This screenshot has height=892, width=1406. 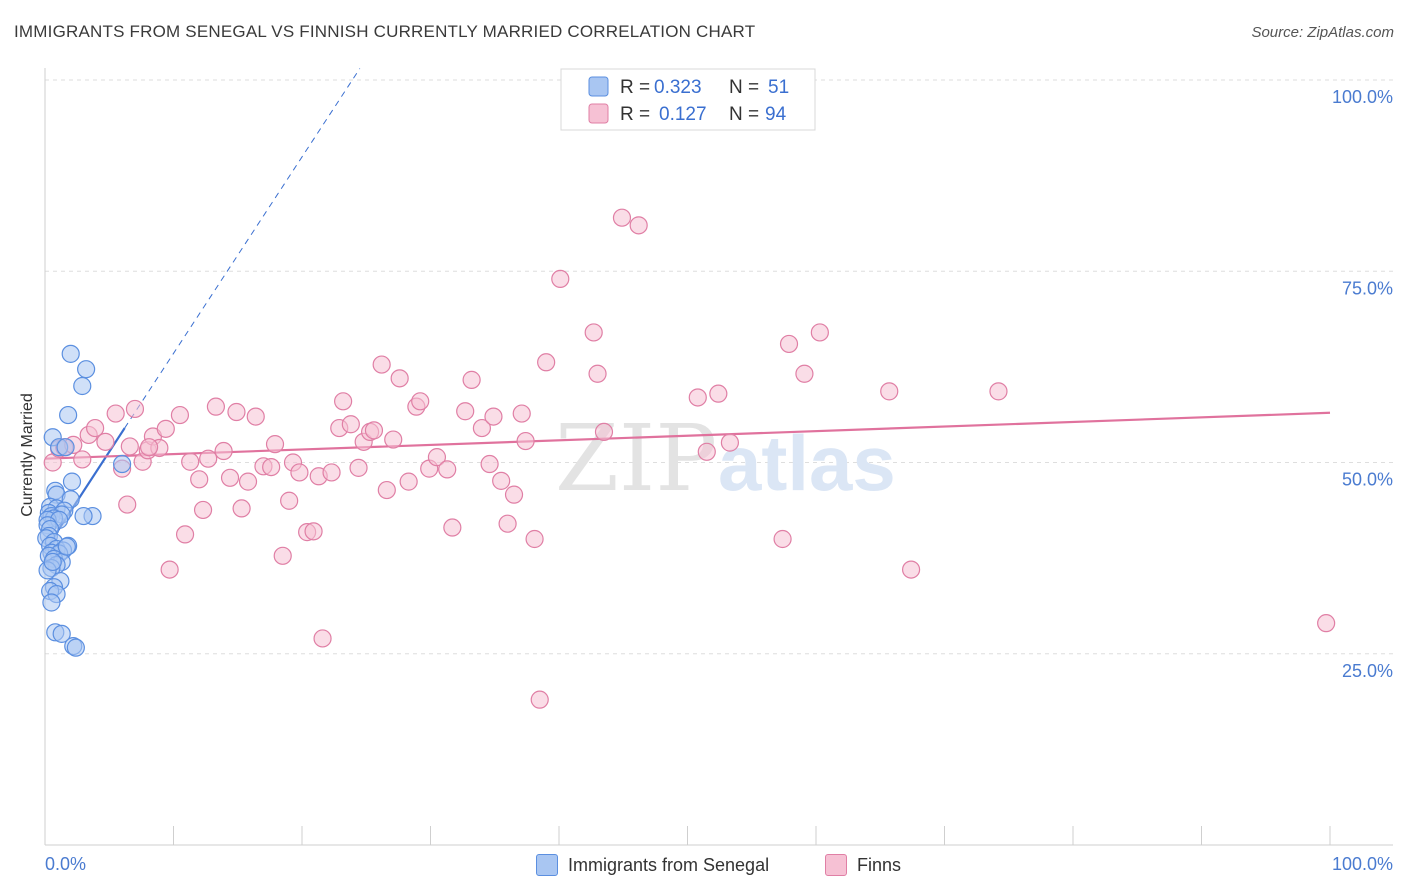 I want to click on series-legend: Immigrants from Senegal Finns, so click(x=703, y=865).